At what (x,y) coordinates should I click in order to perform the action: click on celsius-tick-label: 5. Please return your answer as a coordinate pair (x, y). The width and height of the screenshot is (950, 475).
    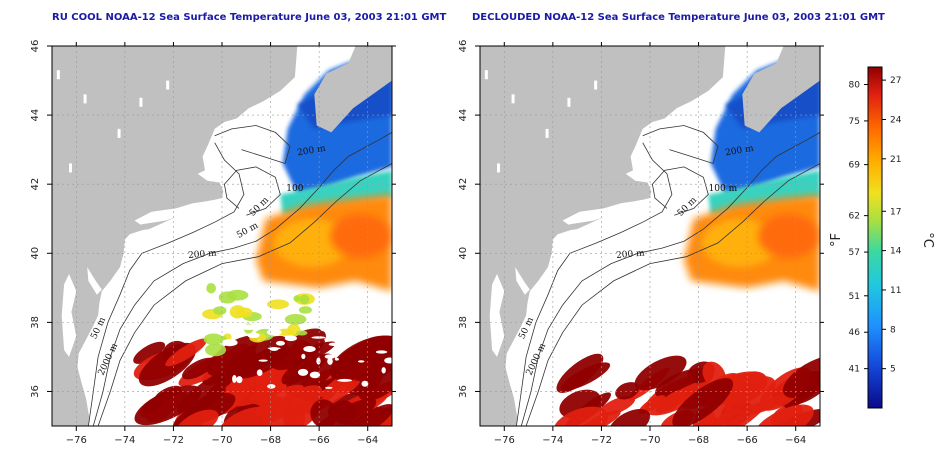
    Looking at the image, I should click on (893, 370).